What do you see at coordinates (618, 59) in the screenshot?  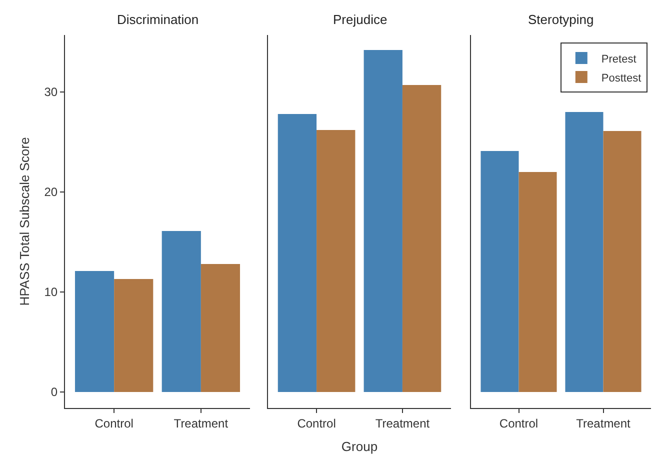 I see `legend-label: Pretest` at bounding box center [618, 59].